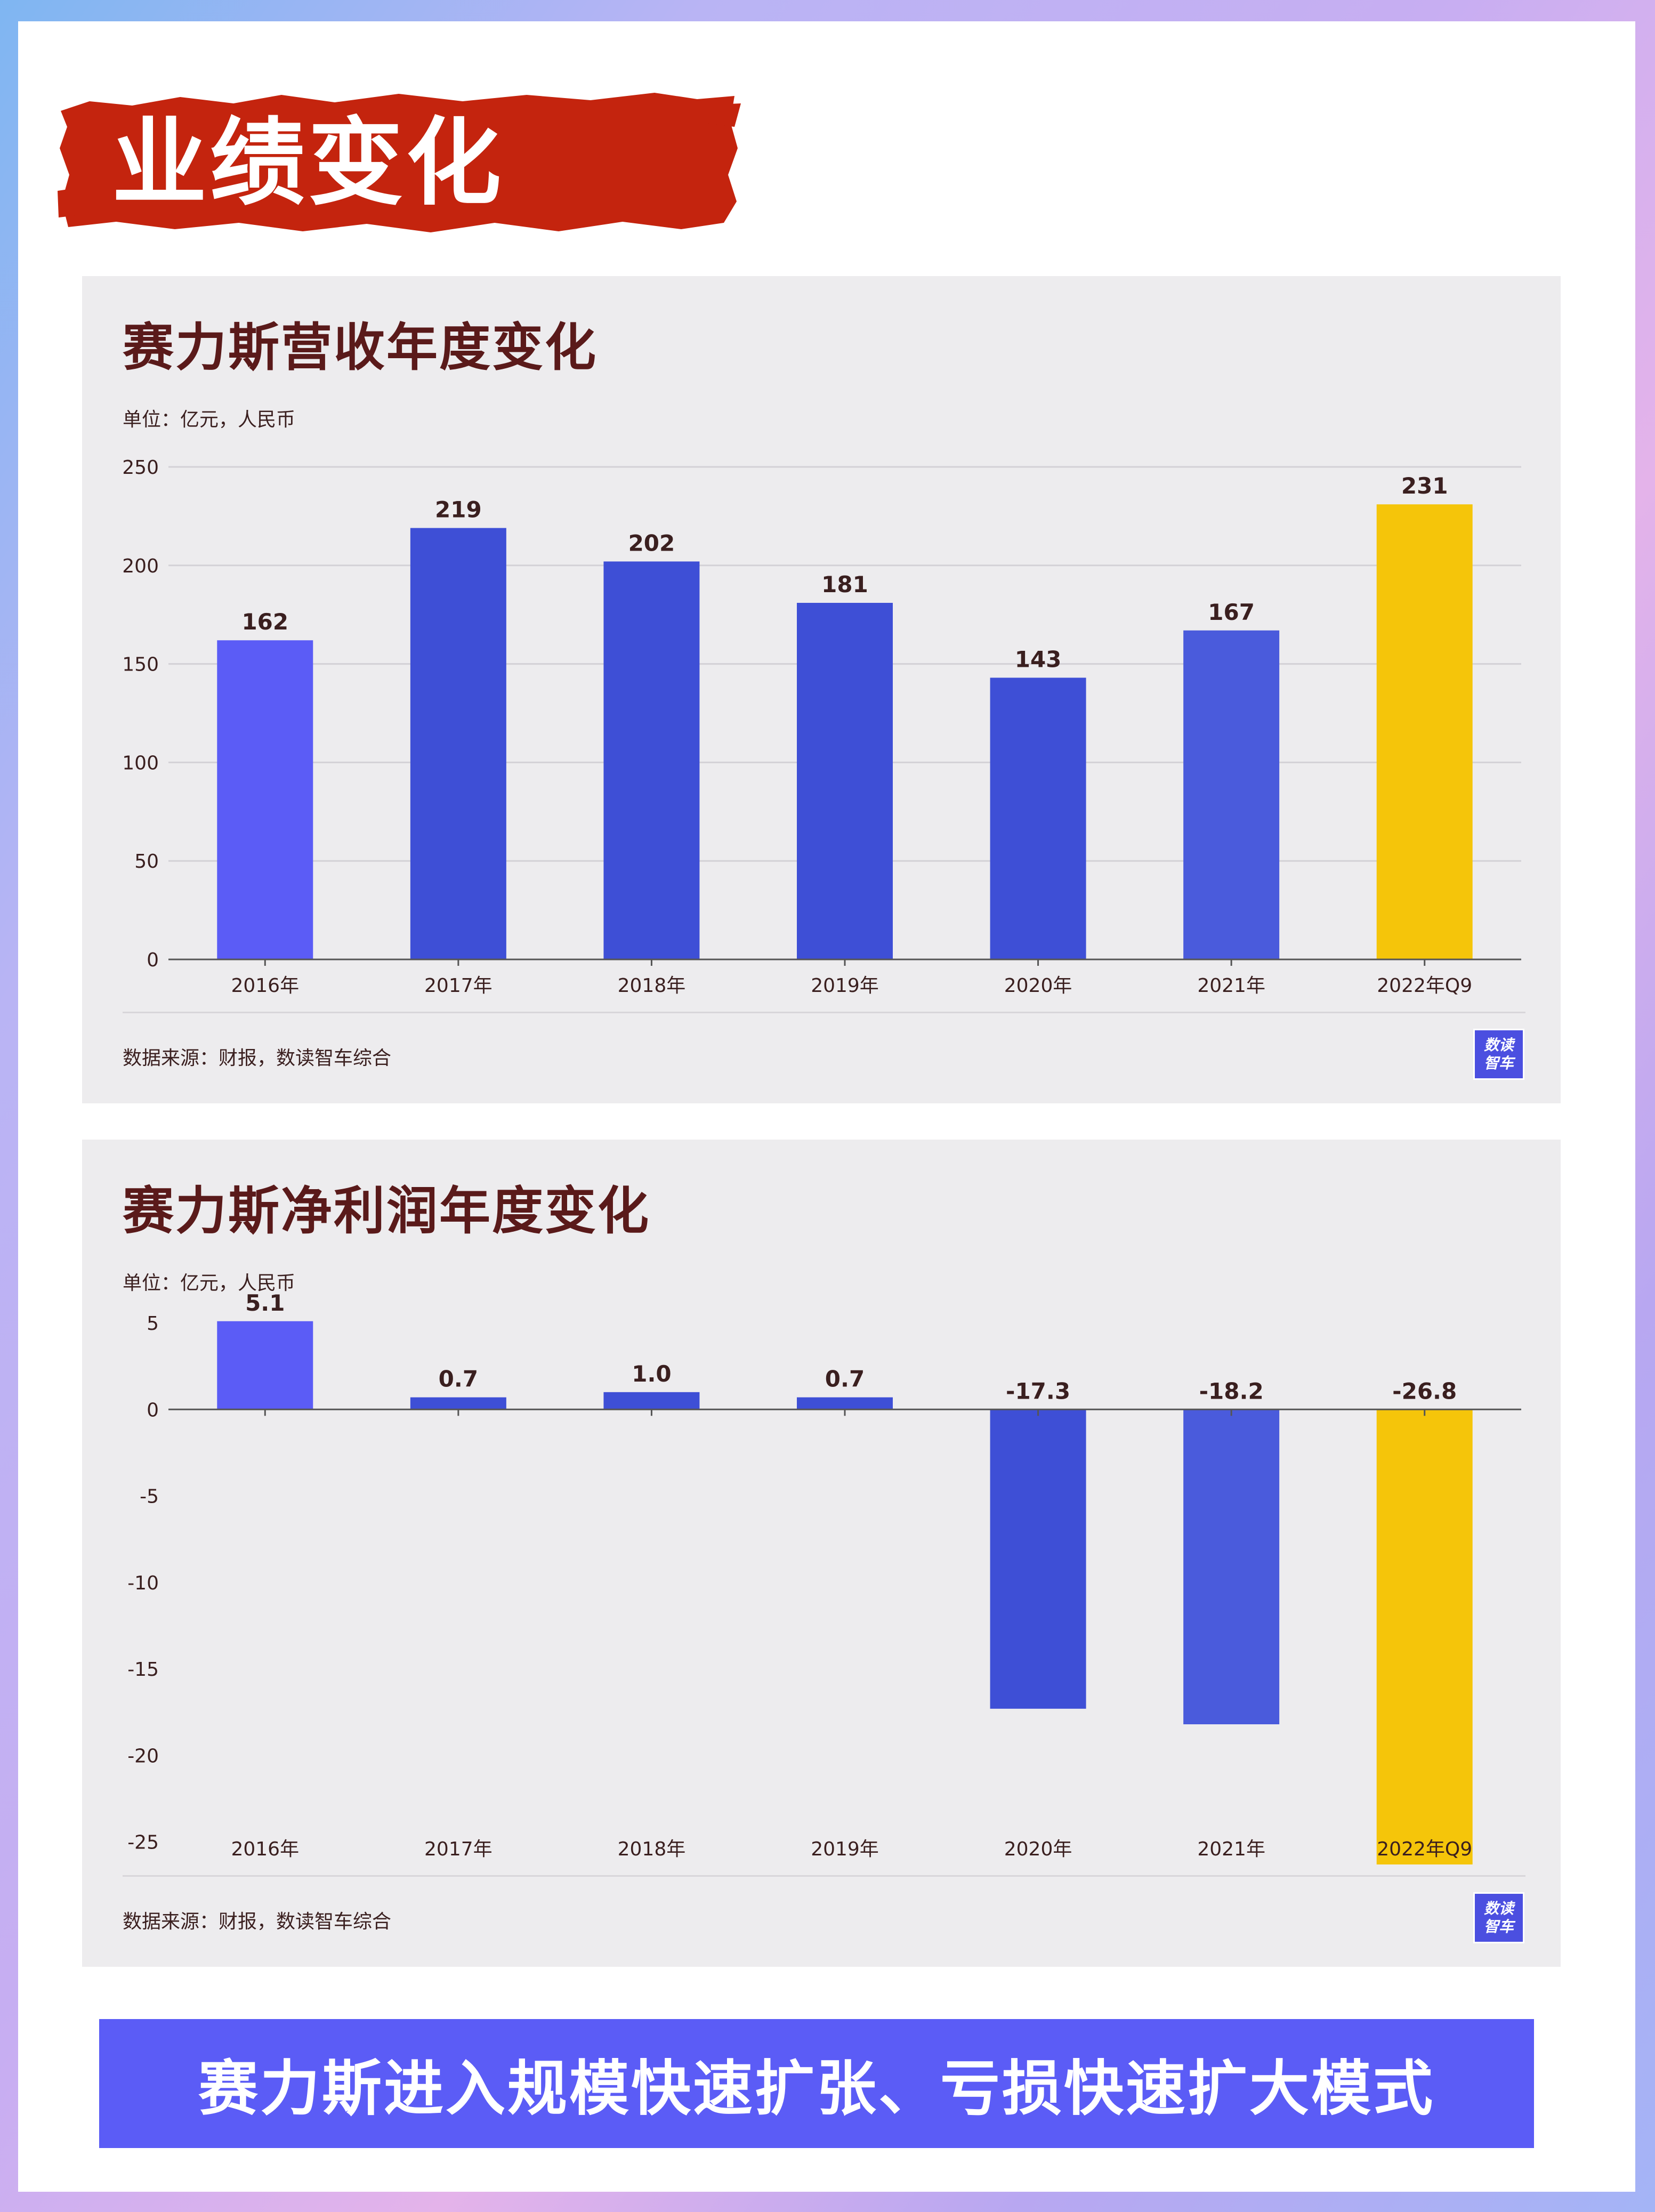 This screenshot has width=1655, height=2212. What do you see at coordinates (1038, 659) in the screenshot?
I see `data-label: 143` at bounding box center [1038, 659].